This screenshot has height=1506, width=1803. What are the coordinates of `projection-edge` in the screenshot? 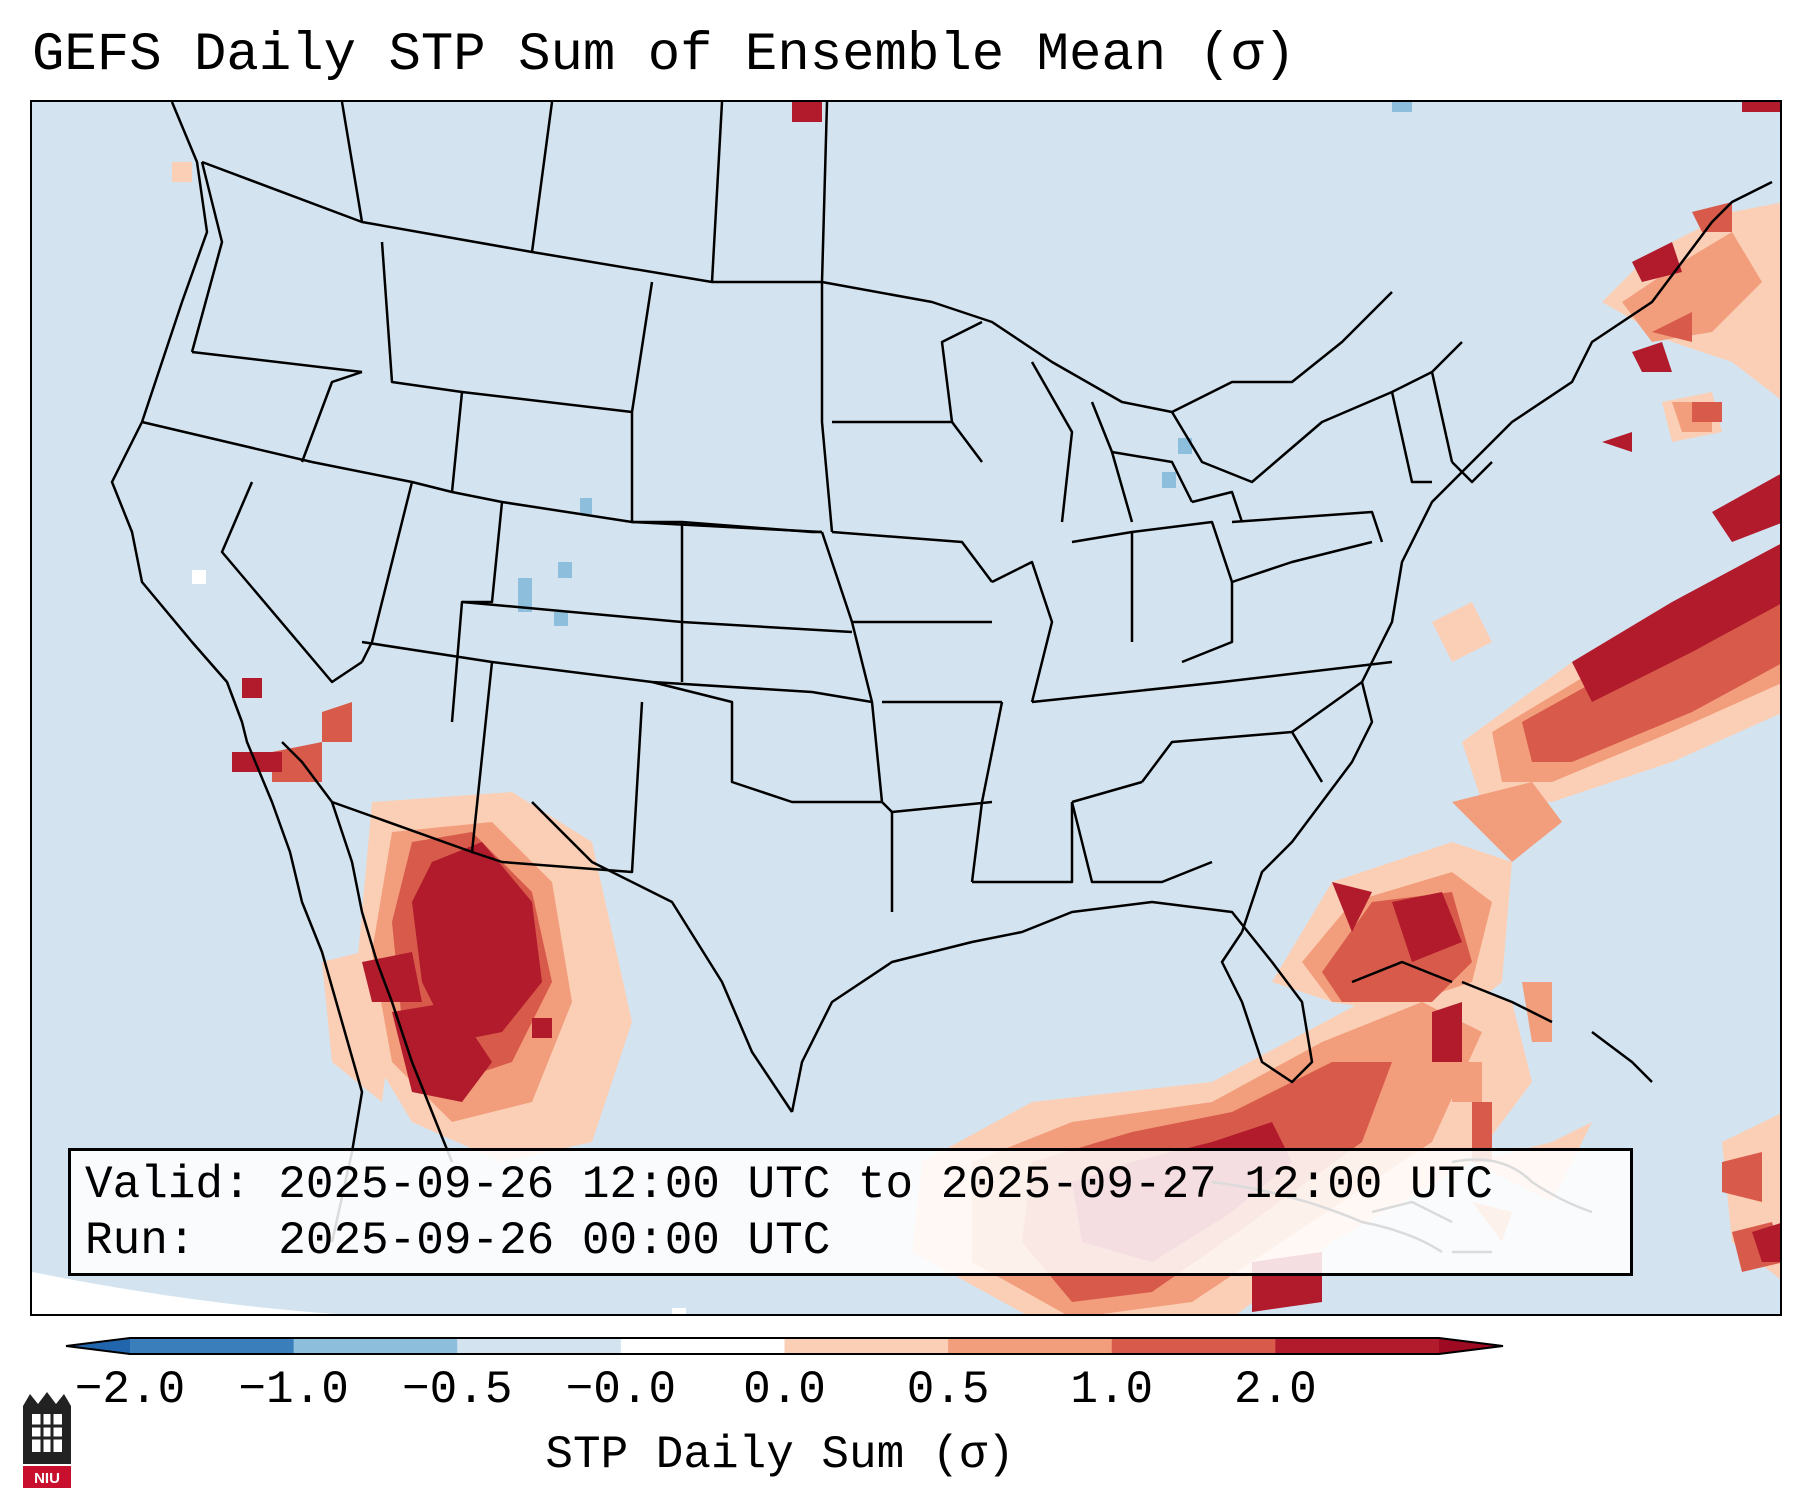 It's located at (184, 1293).